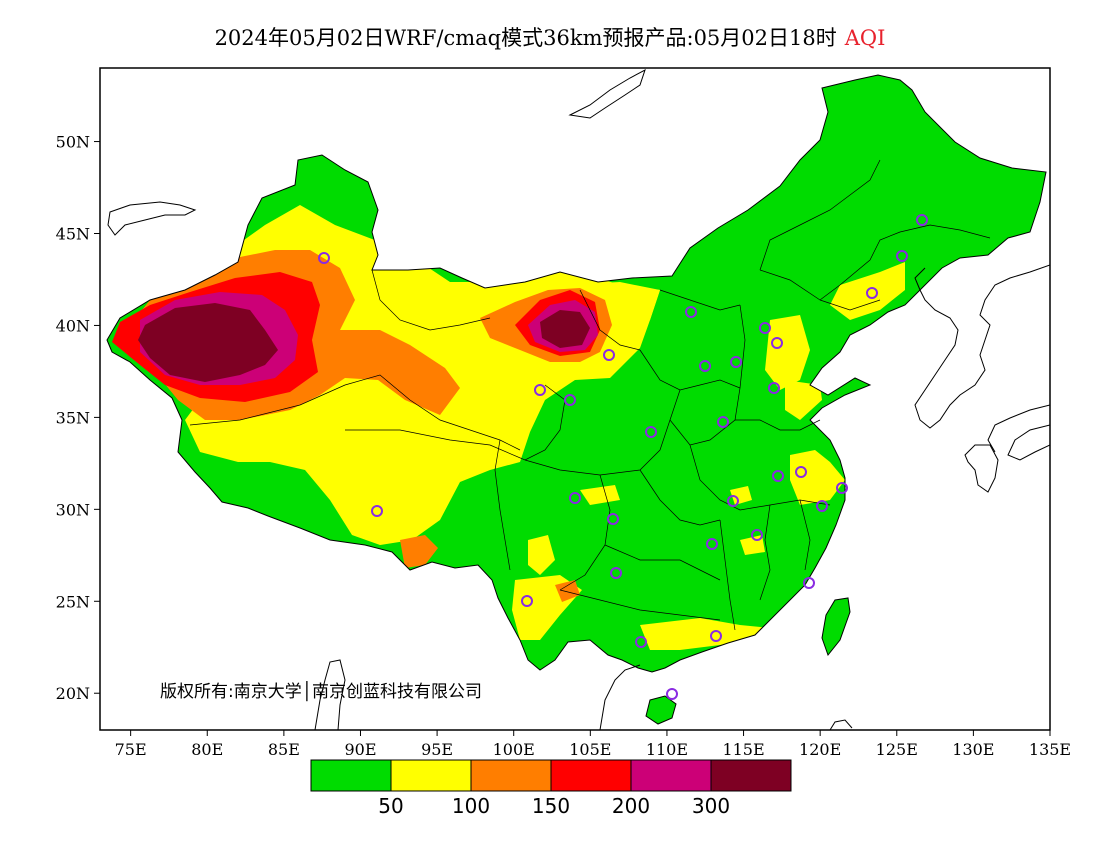 The height and width of the screenshot is (850, 1100). I want to click on lat-tick-label: 20N, so click(73, 693).